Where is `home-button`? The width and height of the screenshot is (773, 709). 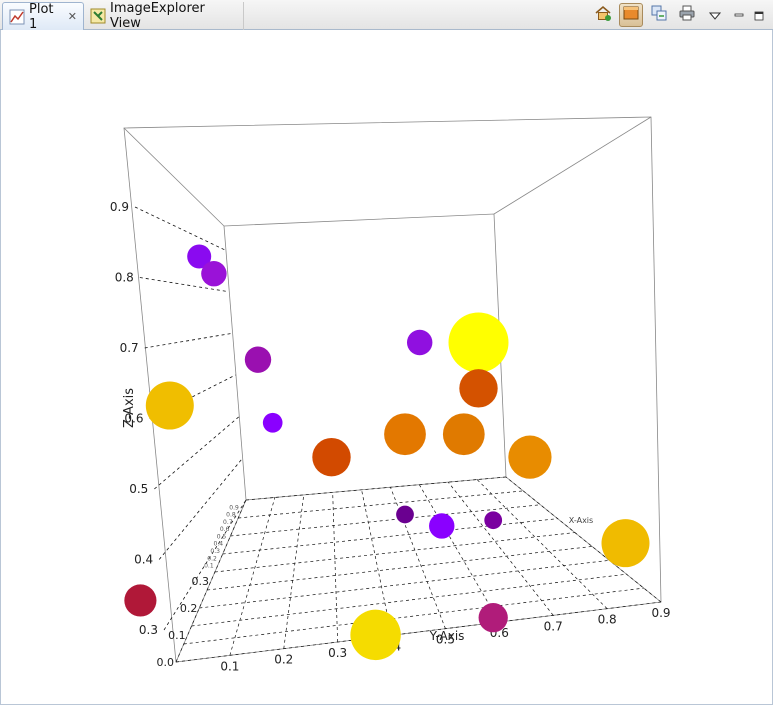
home-button is located at coordinates (603, 15).